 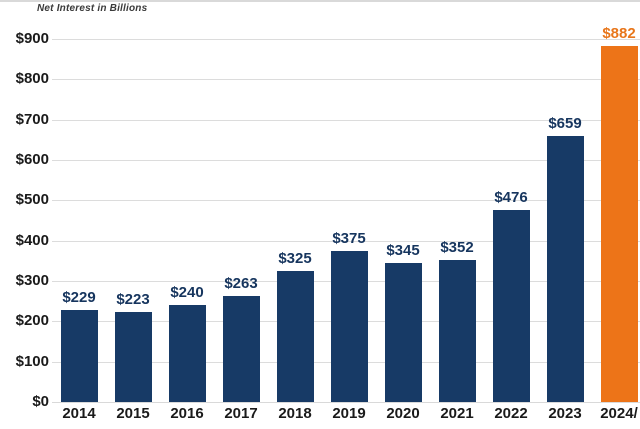 I want to click on bar-column: $659 2023, so click(x=565, y=215).